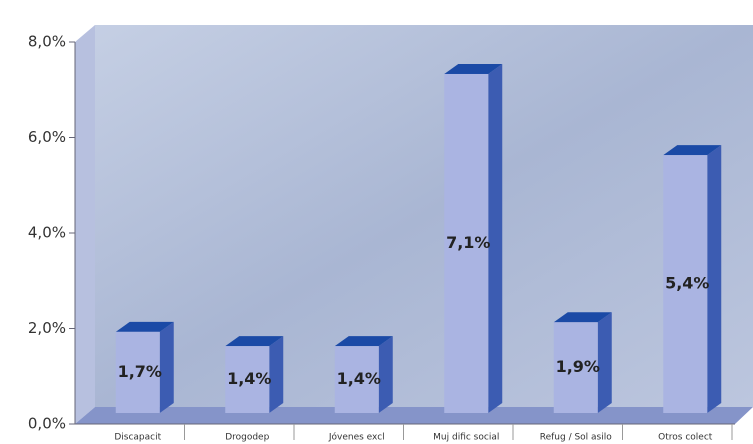 The width and height of the screenshot is (753, 444). What do you see at coordinates (466, 438) in the screenshot?
I see `x-tick-label: Muj dific social` at bounding box center [466, 438].